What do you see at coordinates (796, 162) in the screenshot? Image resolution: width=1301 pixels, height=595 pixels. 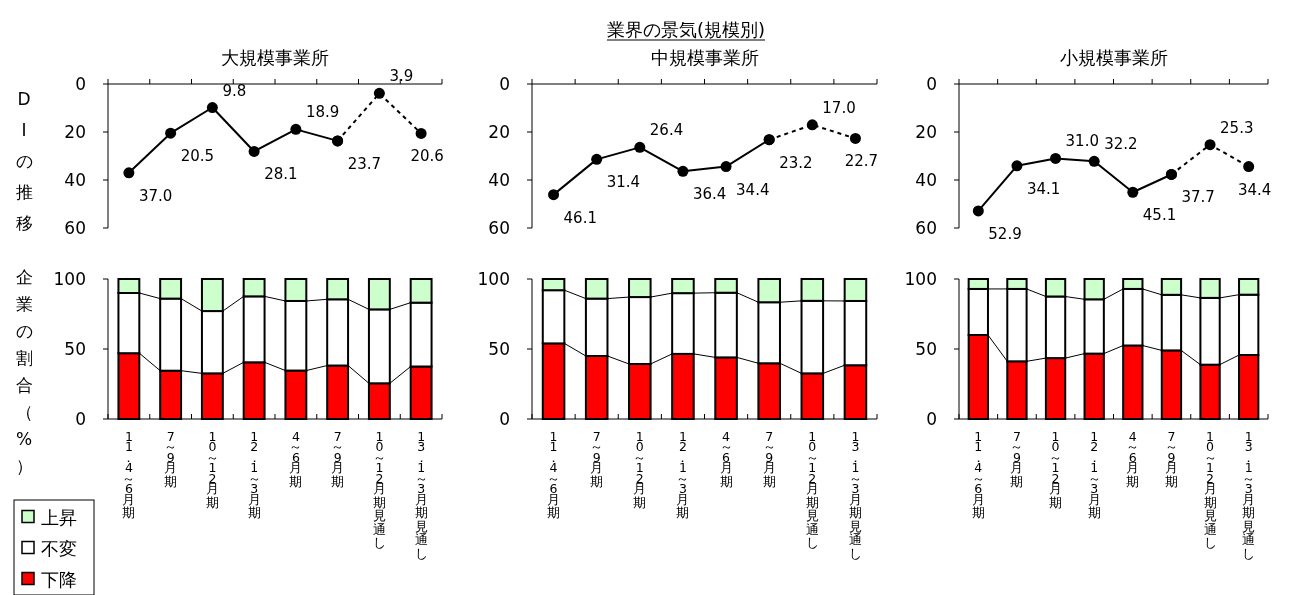 I see `data-label: 23.2` at bounding box center [796, 162].